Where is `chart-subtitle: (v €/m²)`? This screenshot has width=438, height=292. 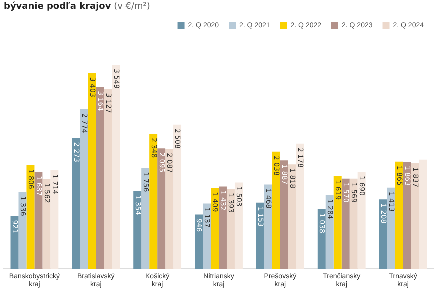
chart-subtitle: (v €/m²) is located at coordinates (132, 7).